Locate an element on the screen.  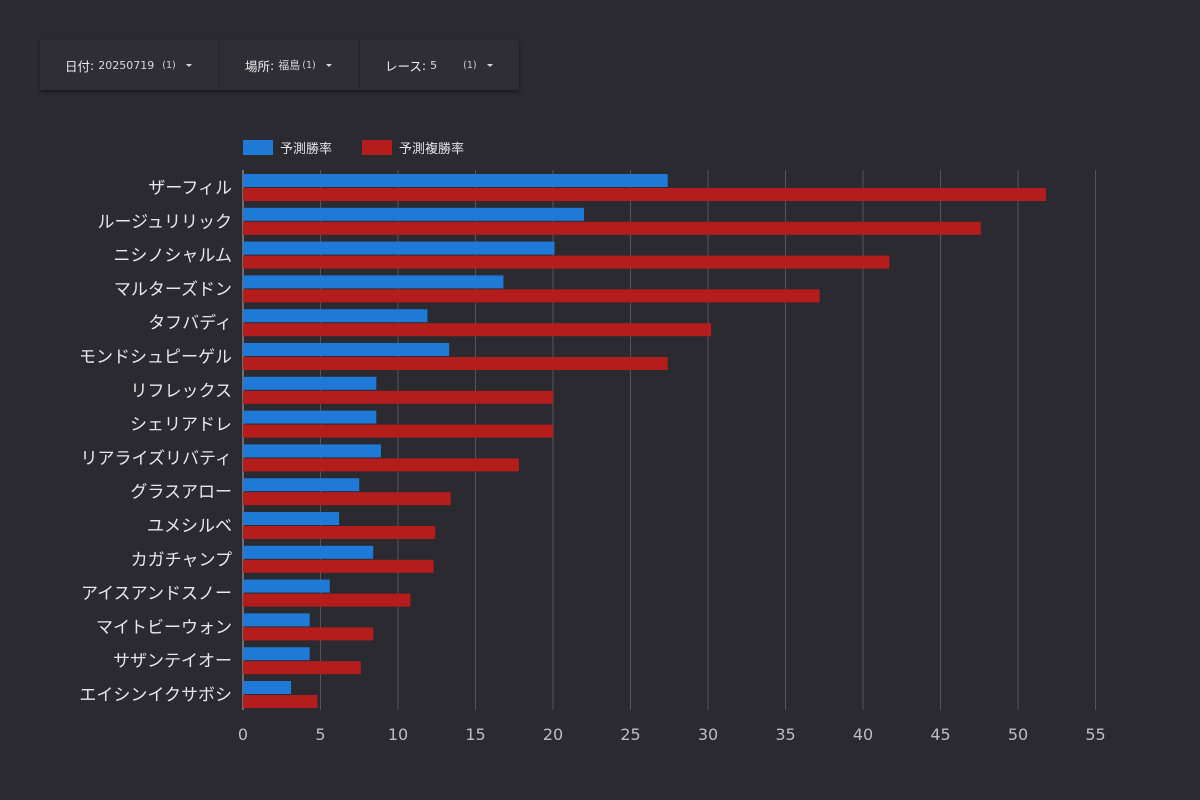
category-label: カガチャンプ is located at coordinates (181, 560).